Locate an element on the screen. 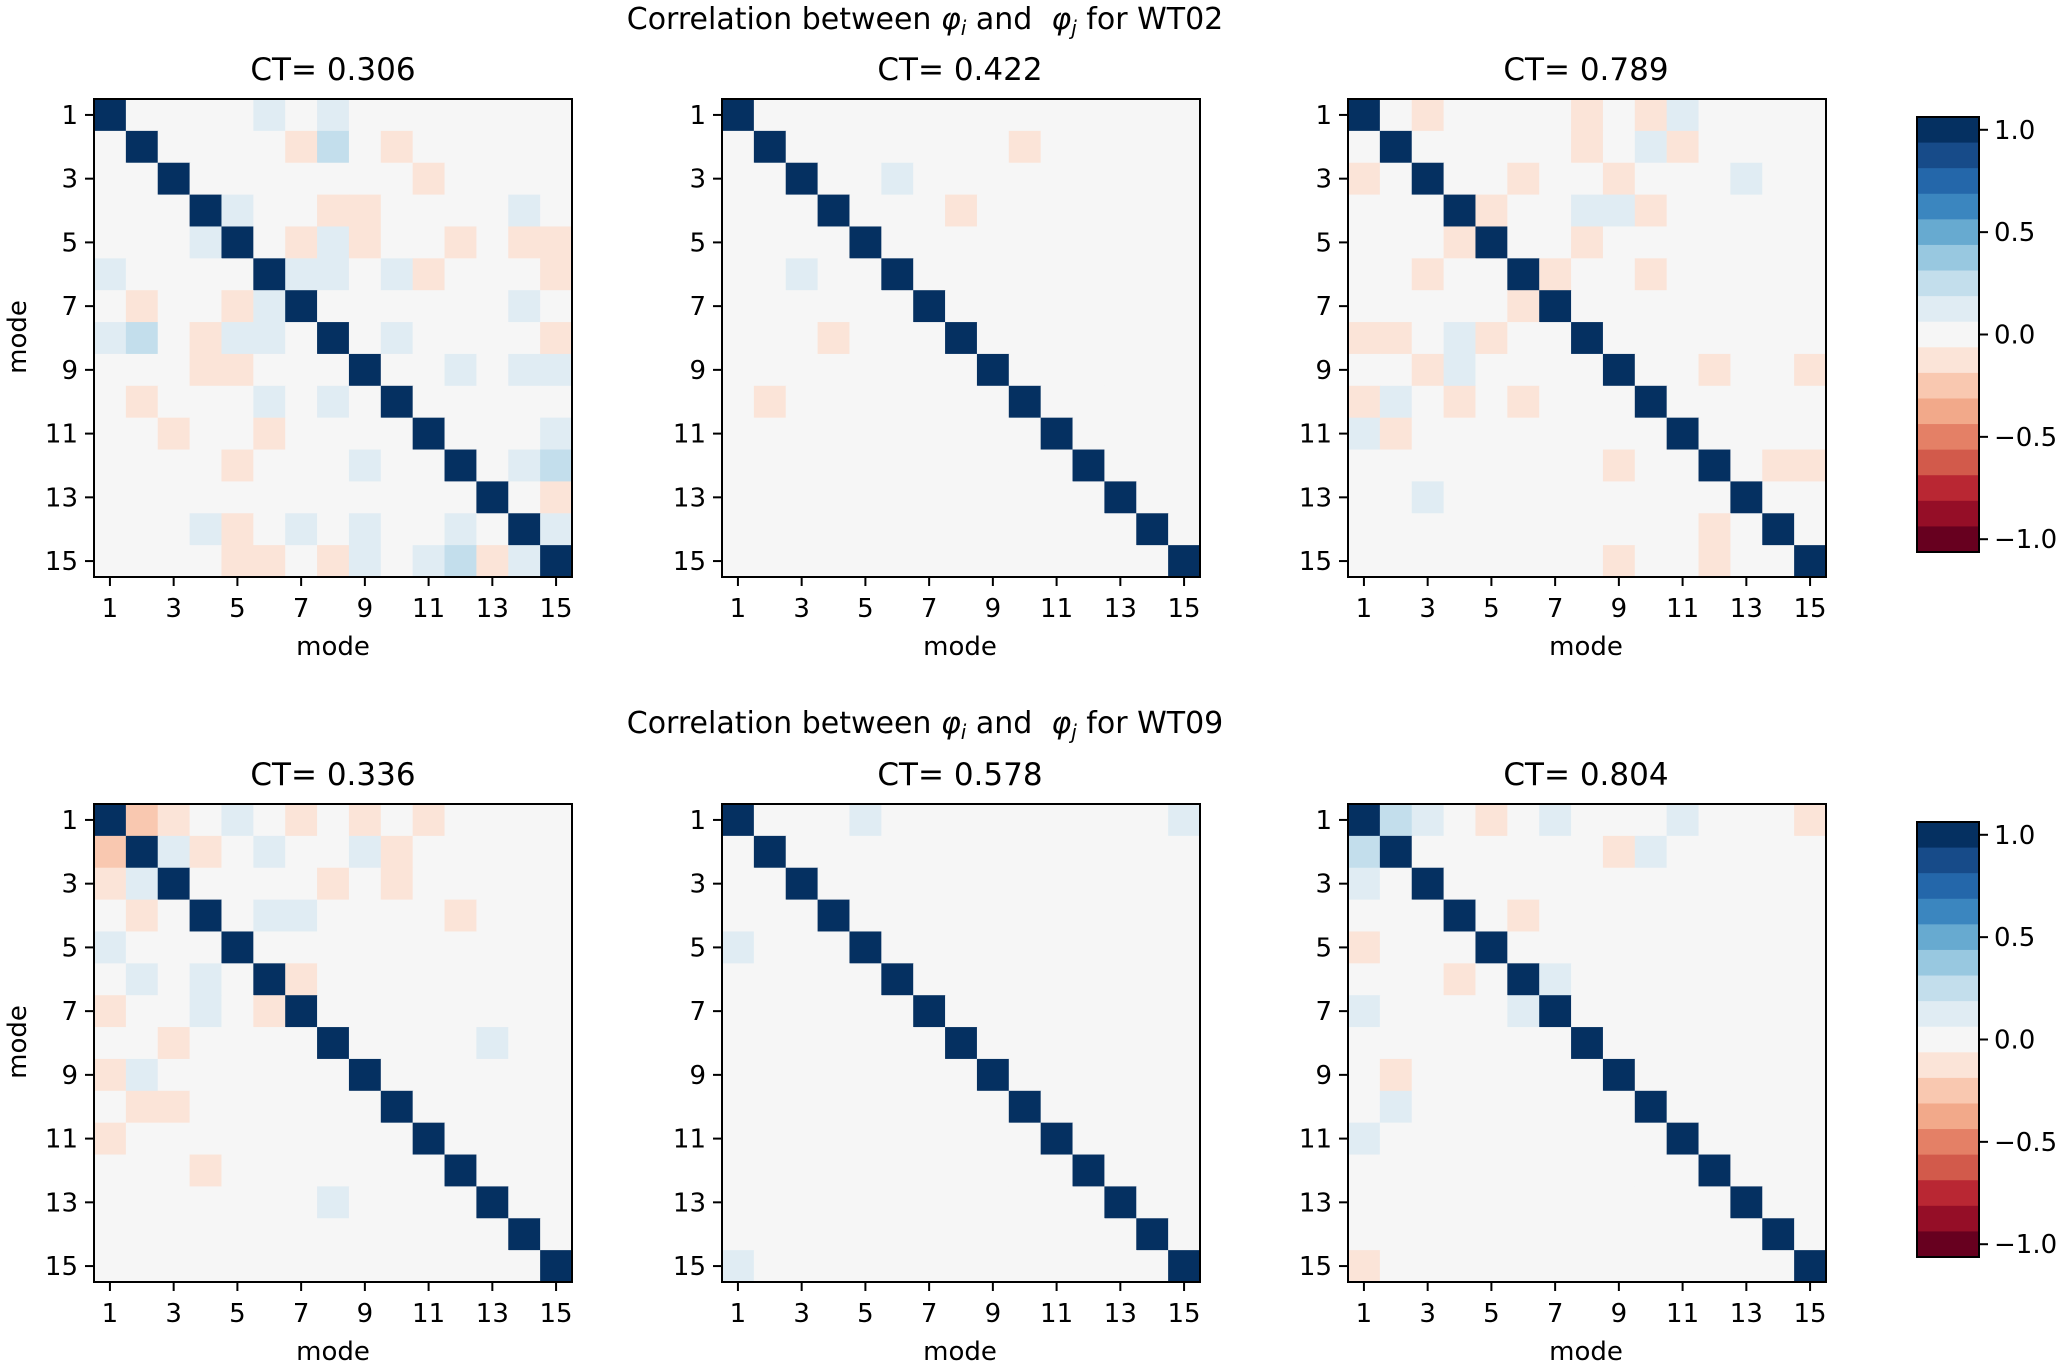  y-axis-label-bottom: mode is located at coordinates (18, 1042).